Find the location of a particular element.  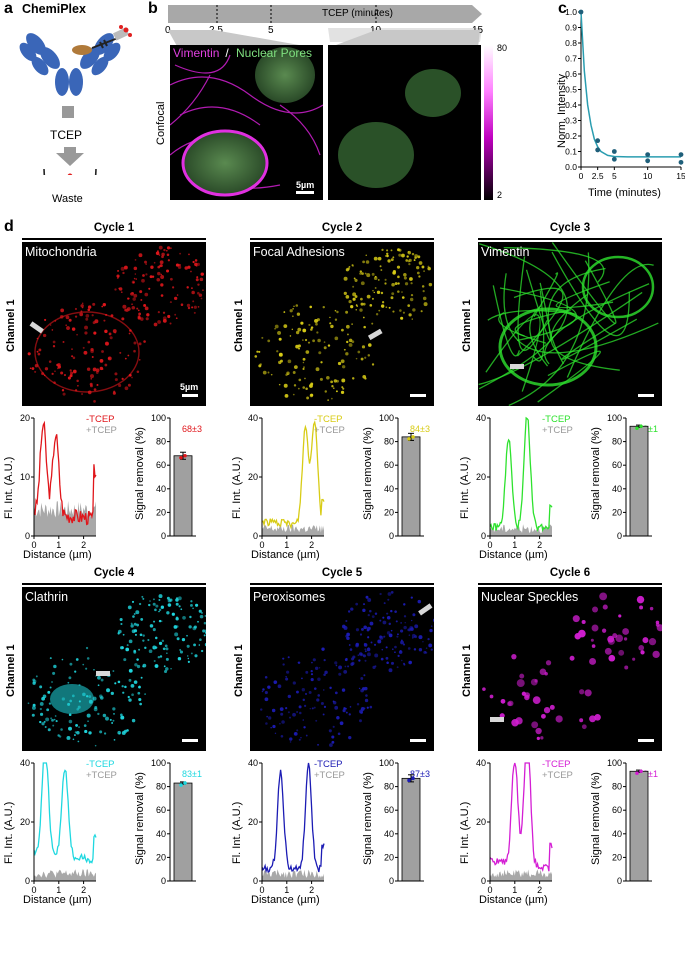

scalebar-d-text: 5µm is located at coordinates (189, 387).